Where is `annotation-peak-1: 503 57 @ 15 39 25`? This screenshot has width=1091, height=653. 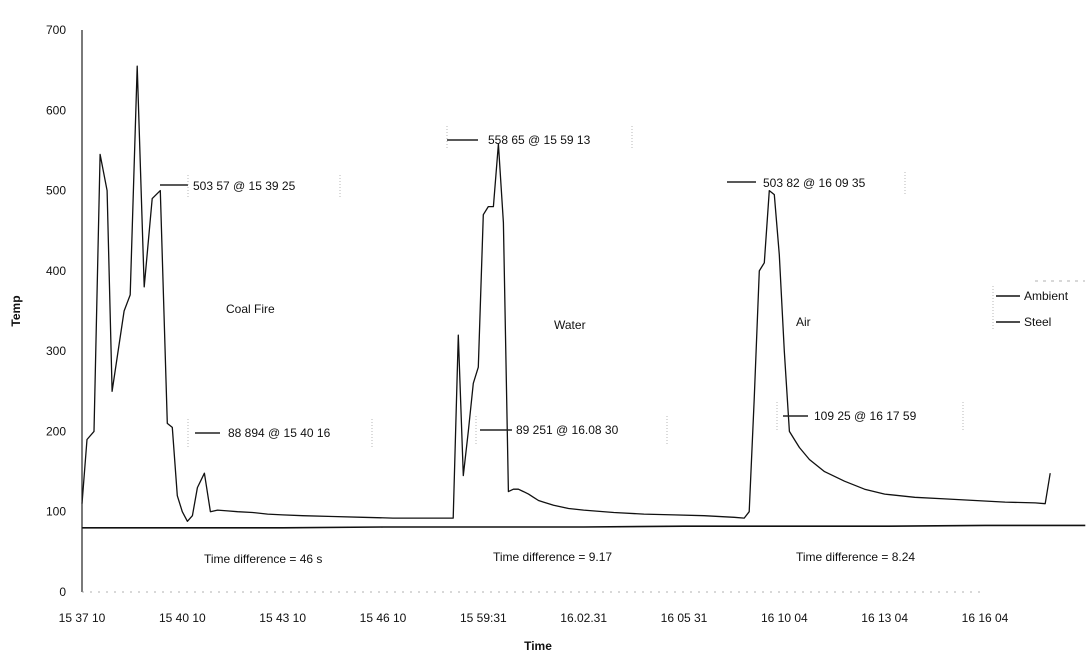
annotation-peak-1: 503 57 @ 15 39 25 is located at coordinates (250, 186).